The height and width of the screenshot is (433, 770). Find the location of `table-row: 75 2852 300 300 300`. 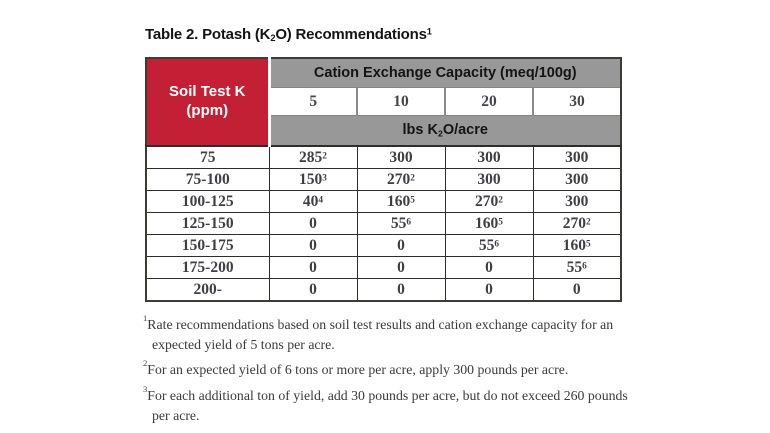

table-row: 75 2852 300 300 300 is located at coordinates (383, 157).